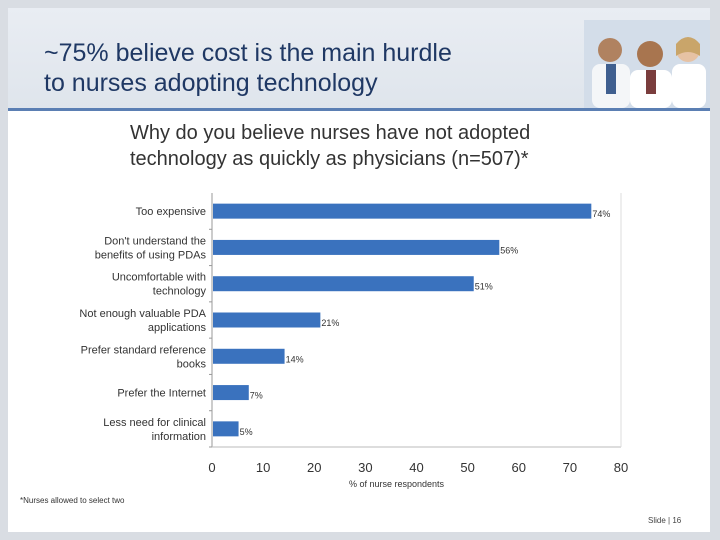 The image size is (720, 540). I want to click on category-label: Not enough valuable PDA applications, so click(142, 321).